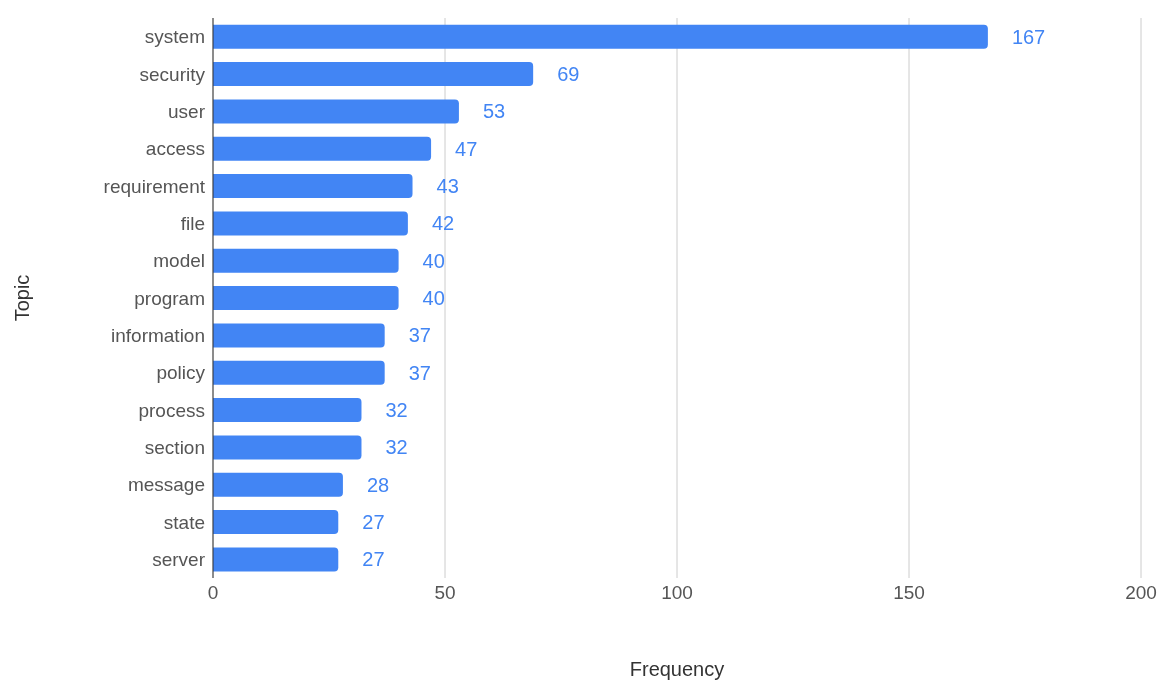 The width and height of the screenshot is (1173, 698). What do you see at coordinates (179, 560) in the screenshot?
I see `y-tick-label: server` at bounding box center [179, 560].